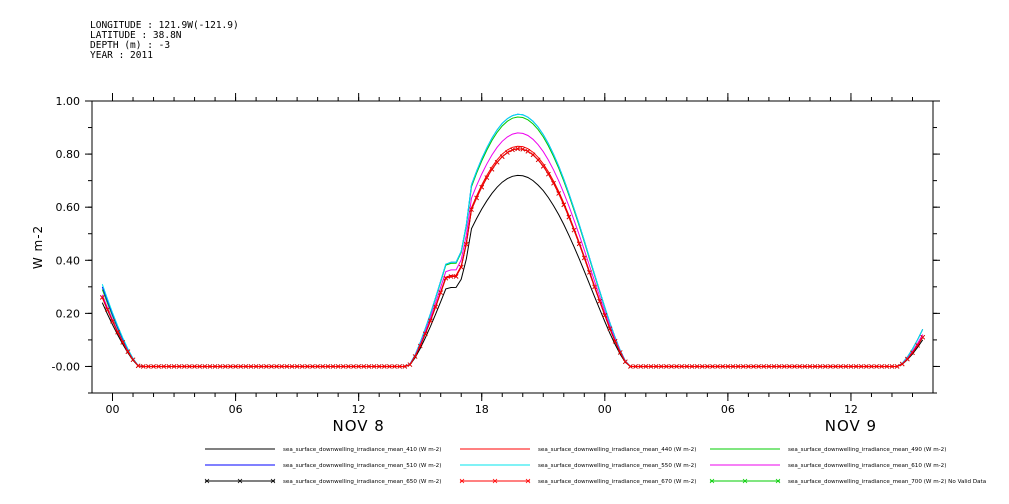  I want to click on year-label: YEAR : 2011, so click(121, 55).